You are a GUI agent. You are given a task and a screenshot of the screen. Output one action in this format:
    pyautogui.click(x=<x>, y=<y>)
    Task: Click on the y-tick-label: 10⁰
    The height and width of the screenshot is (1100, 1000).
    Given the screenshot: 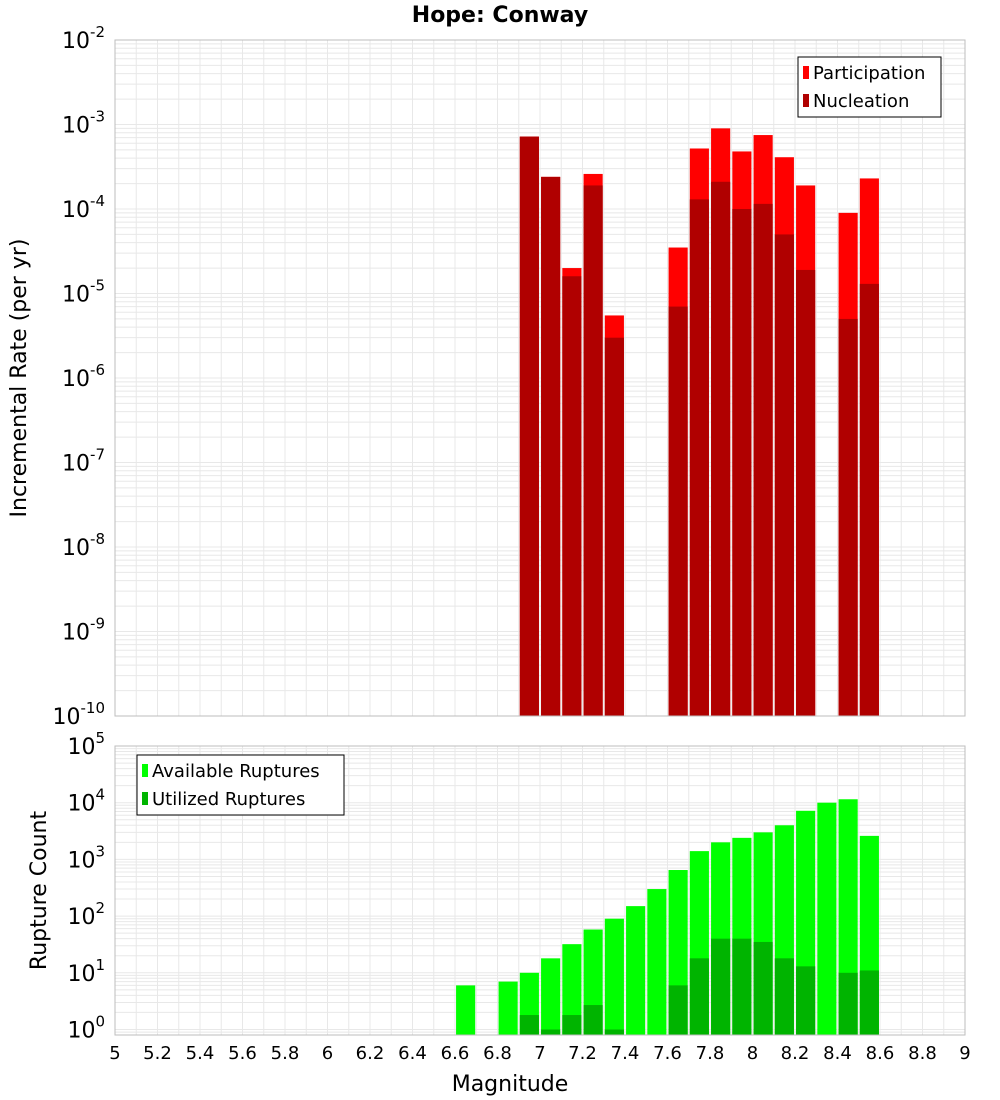 What is the action you would take?
    pyautogui.click(x=86, y=1028)
    